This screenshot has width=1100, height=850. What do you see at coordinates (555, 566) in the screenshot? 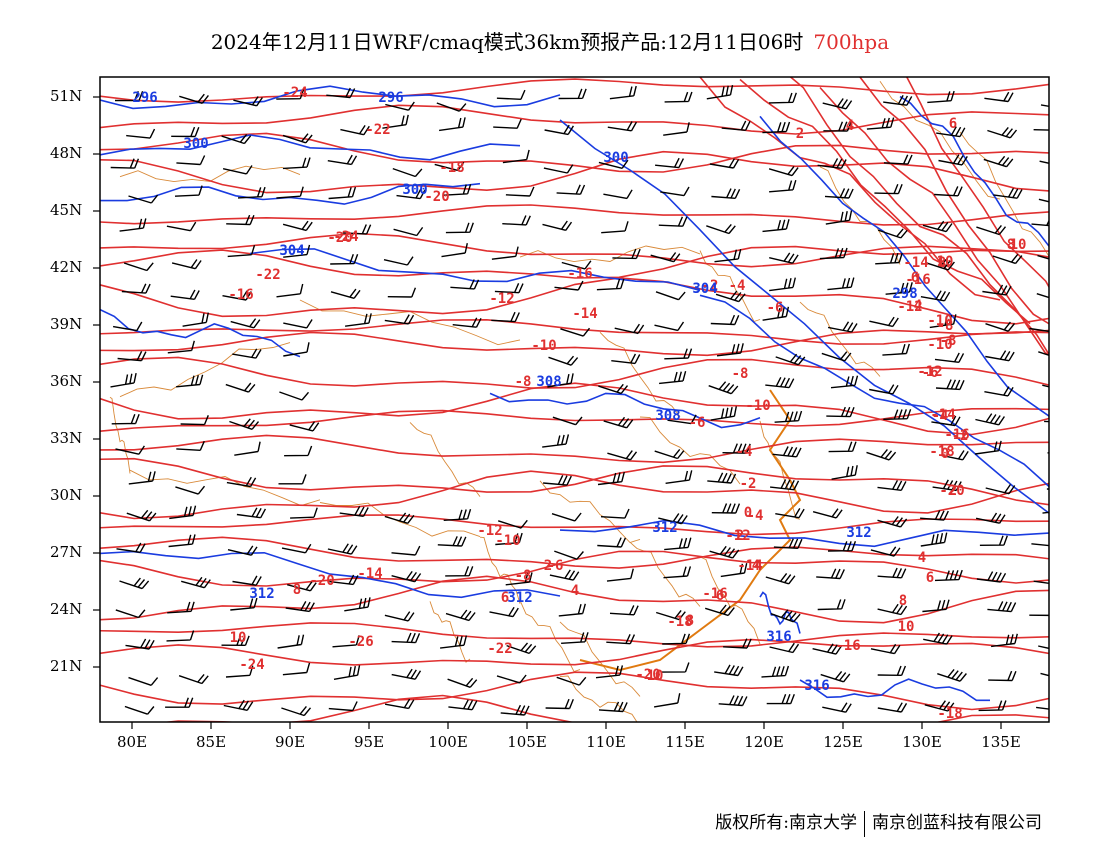
I see `temperature-label: -6` at bounding box center [555, 566].